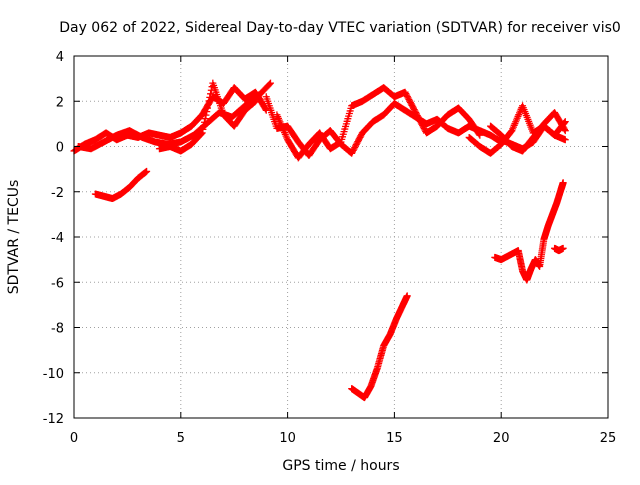  I want to click on series-arc-h, so click(533, 137).